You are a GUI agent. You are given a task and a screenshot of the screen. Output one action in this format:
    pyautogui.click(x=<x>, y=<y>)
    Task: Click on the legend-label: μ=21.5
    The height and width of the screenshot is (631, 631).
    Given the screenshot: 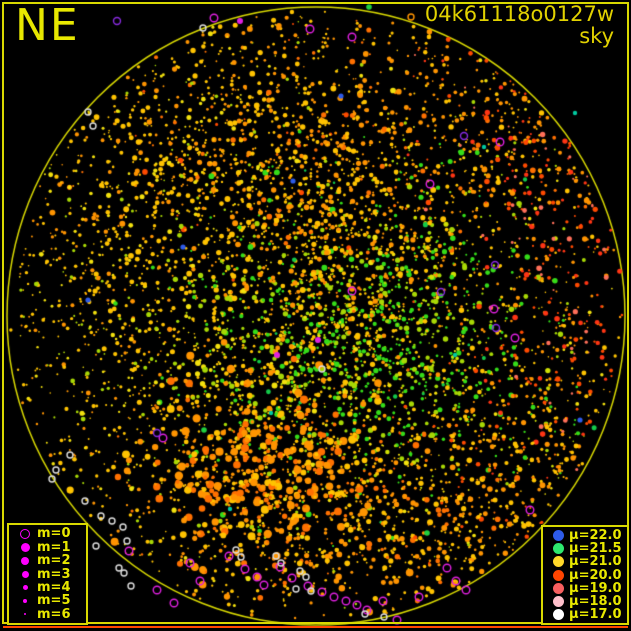 What is the action you would take?
    pyautogui.click(x=595, y=549)
    